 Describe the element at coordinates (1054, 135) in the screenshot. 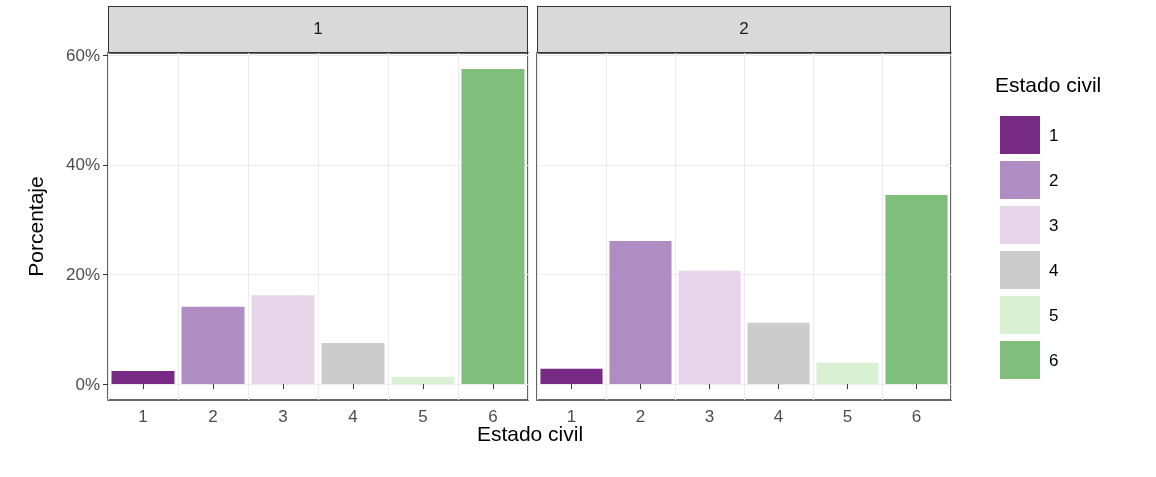

I see `legend-label: 1` at that location.